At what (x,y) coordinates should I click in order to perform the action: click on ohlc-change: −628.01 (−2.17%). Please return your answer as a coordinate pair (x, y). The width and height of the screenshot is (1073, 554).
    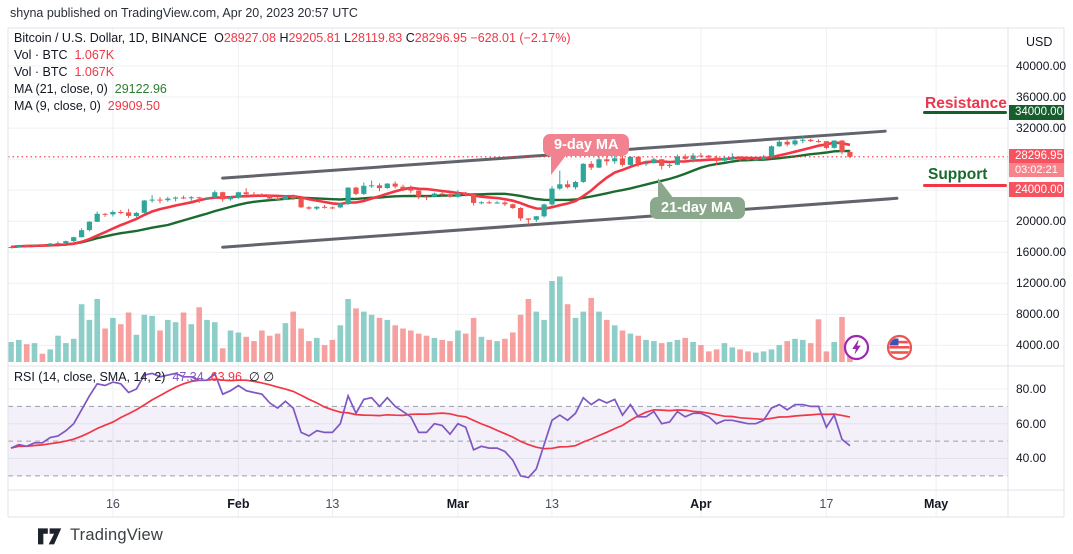
    Looking at the image, I should click on (520, 38).